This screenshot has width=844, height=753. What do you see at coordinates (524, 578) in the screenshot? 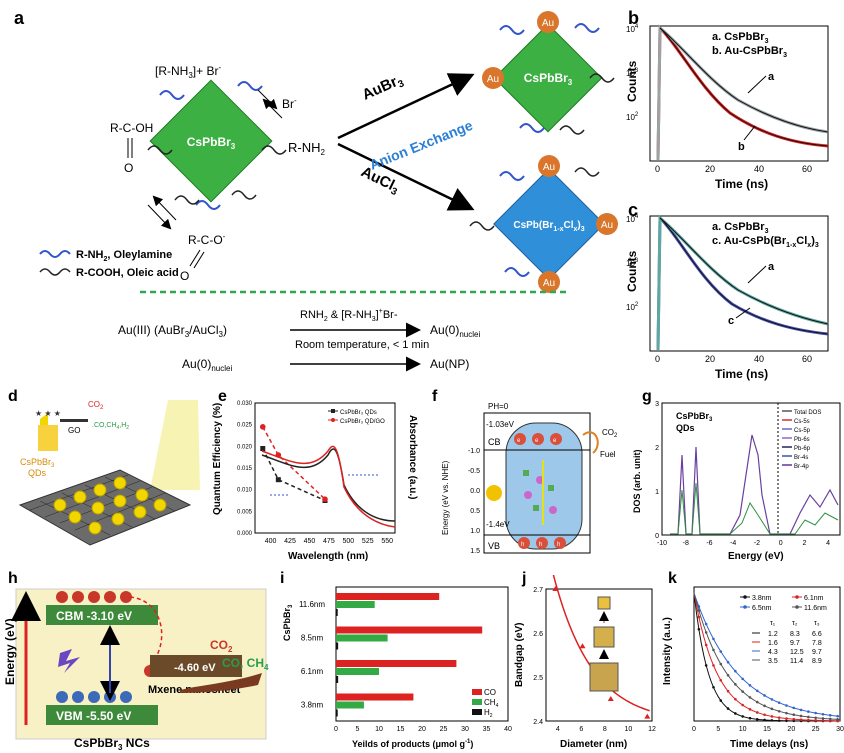
I see `panel-label-j: j` at bounding box center [524, 578].